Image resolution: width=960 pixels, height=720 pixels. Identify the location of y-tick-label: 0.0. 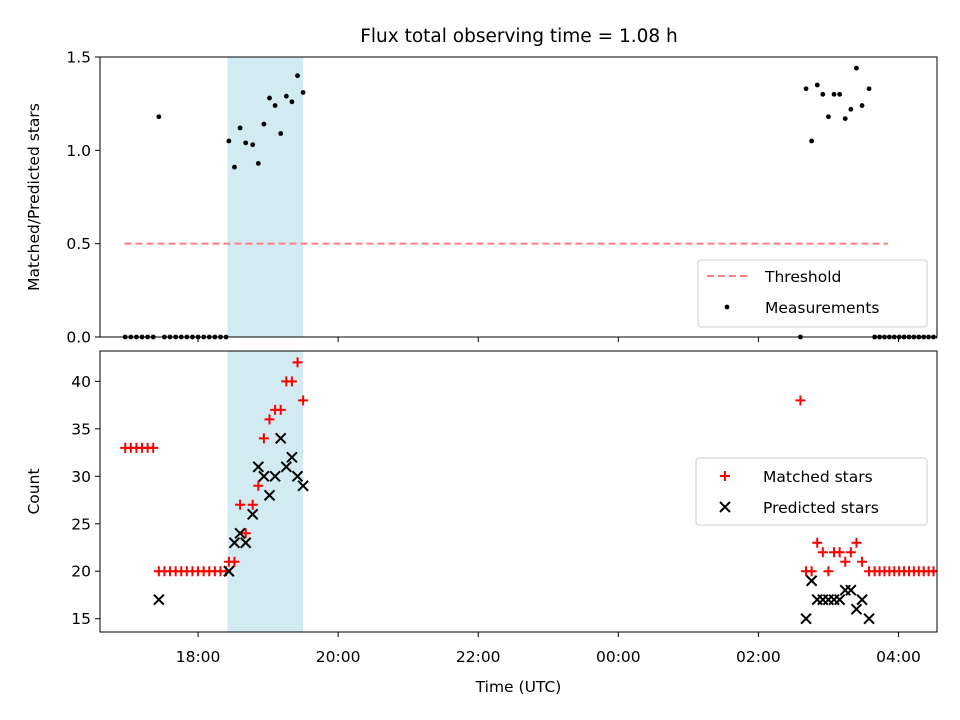
(78, 338).